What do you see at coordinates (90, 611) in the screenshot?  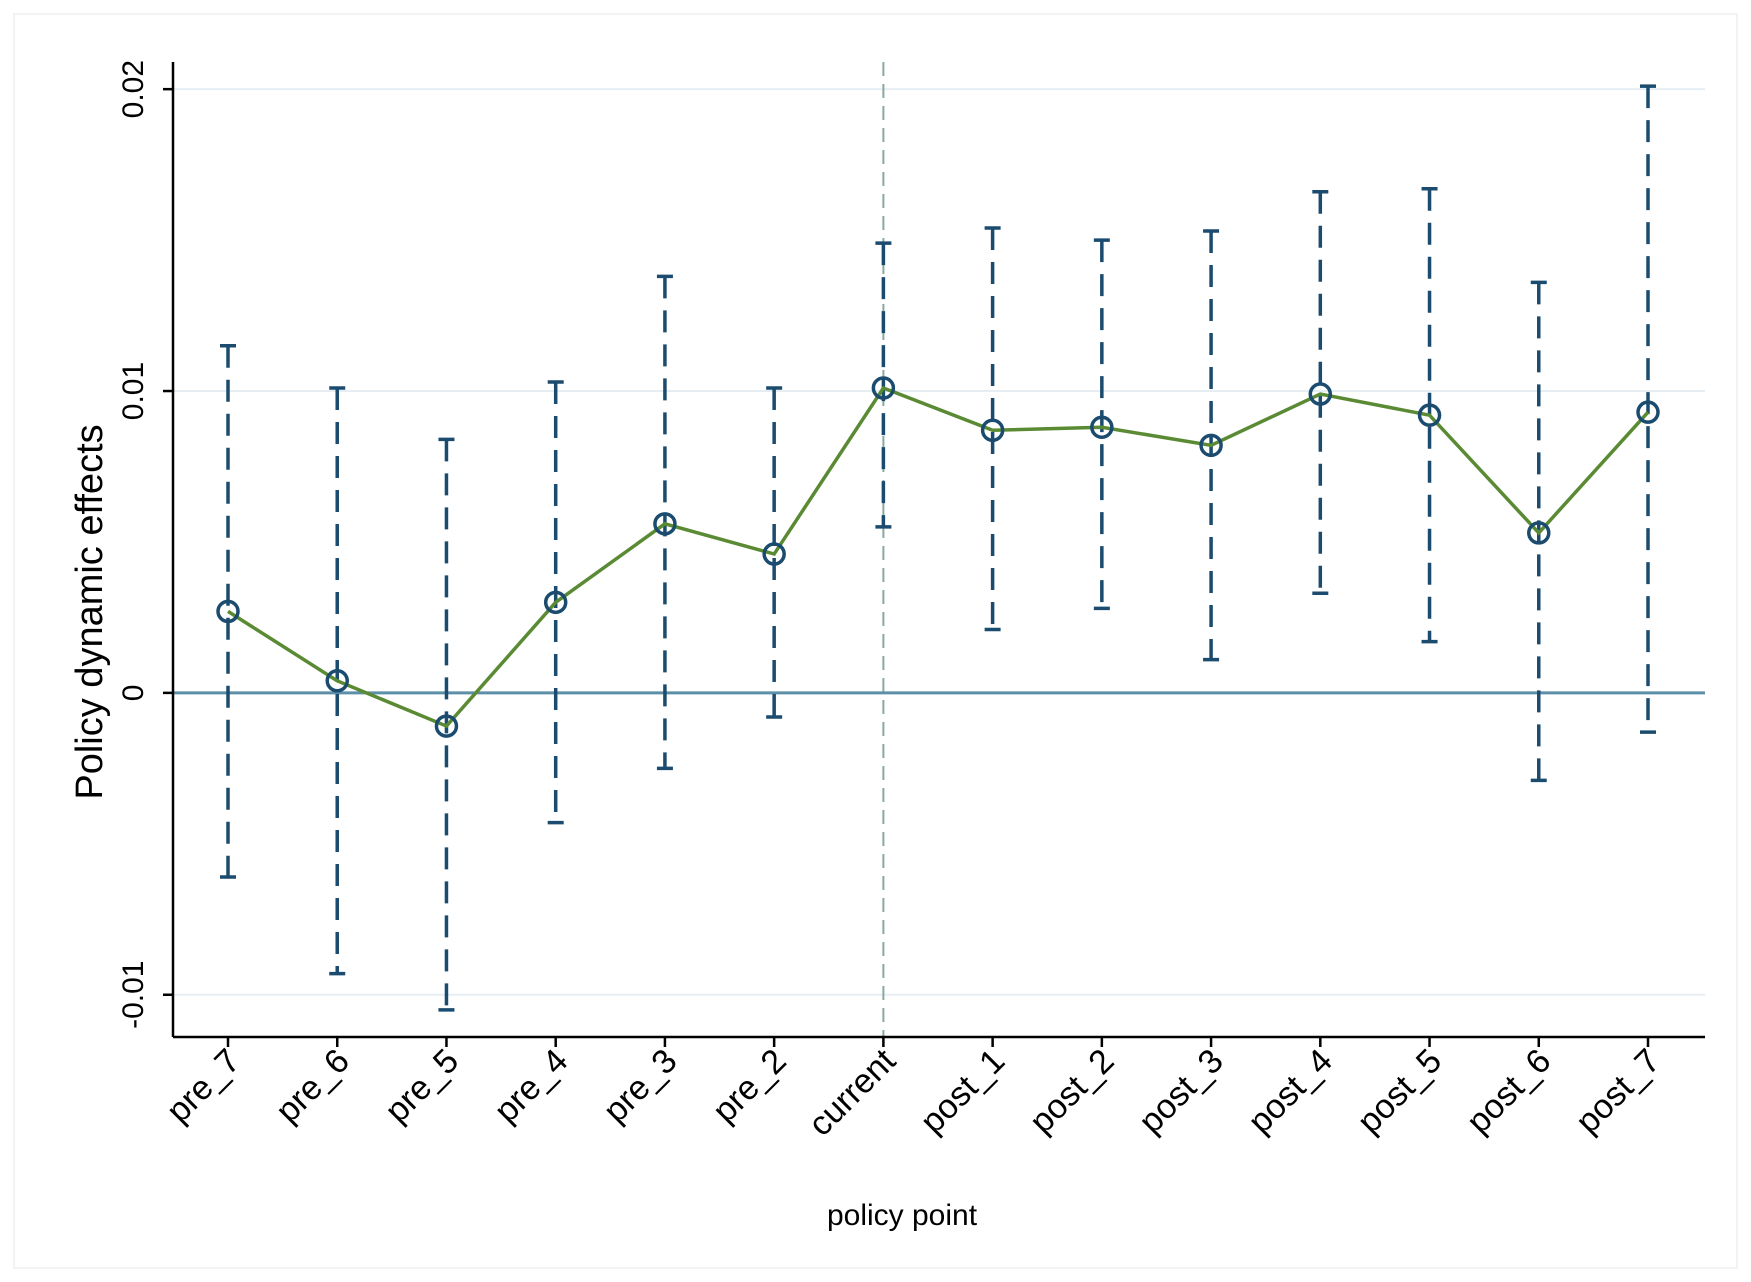 I see `y-axis-title: Policy dynamic effects` at bounding box center [90, 611].